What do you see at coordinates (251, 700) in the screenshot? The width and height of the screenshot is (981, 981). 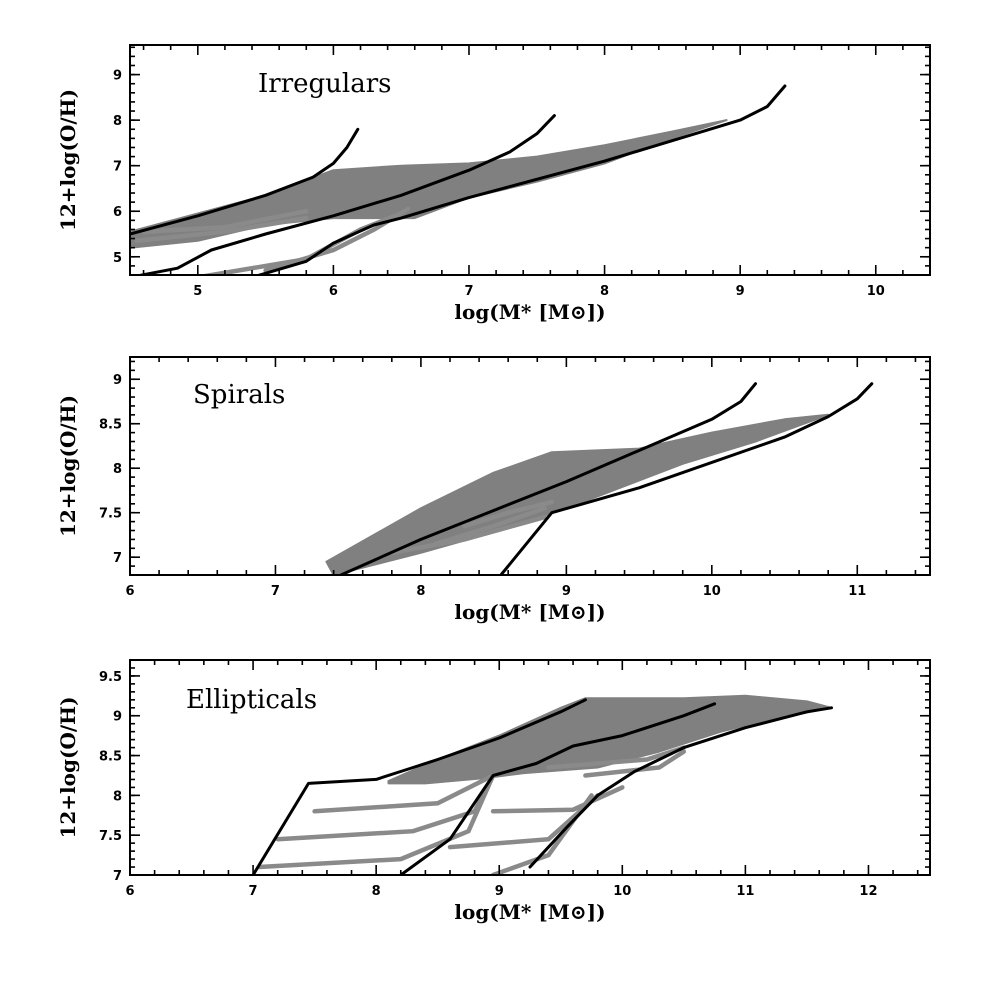 I see `panel-title: Ellipticals` at bounding box center [251, 700].